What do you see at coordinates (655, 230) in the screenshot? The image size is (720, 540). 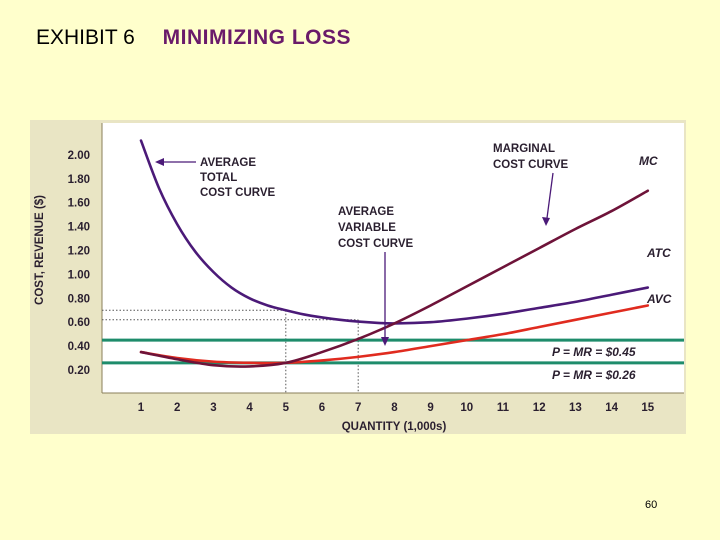 I see `curve-end-labels: MC ATC AVC` at bounding box center [655, 230].